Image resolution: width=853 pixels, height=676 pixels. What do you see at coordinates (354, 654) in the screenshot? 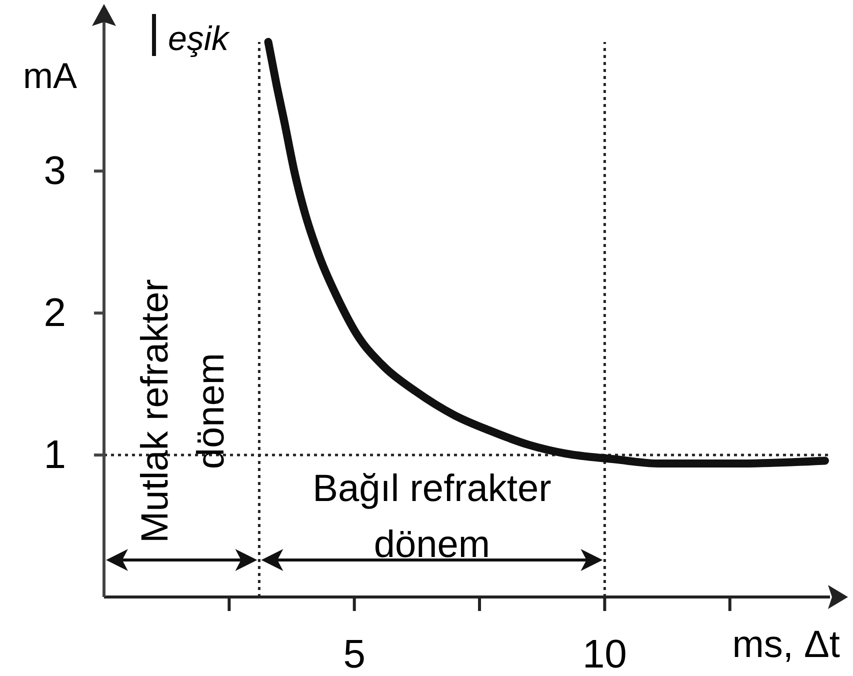
I see `x-tick-label: 5` at bounding box center [354, 654].